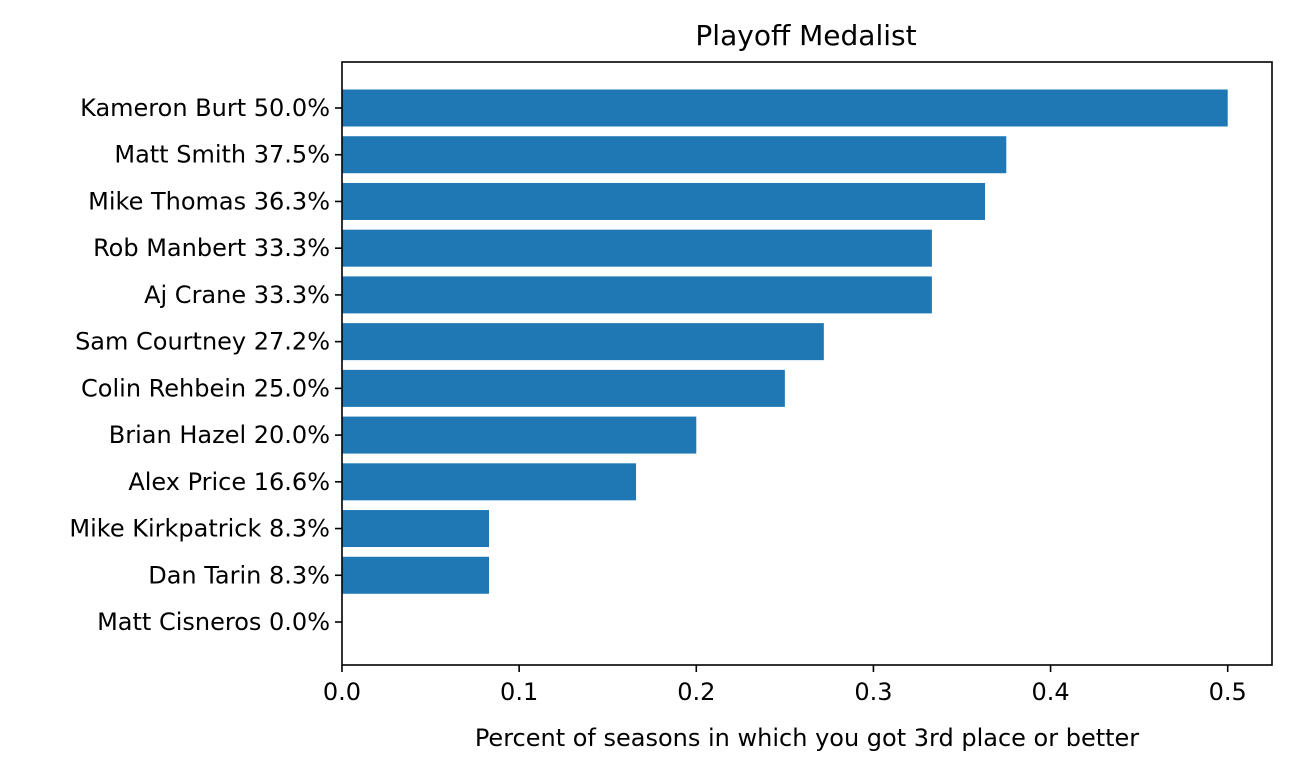  I want to click on y-tick-label: Matt Smith 37.5%, so click(222, 155).